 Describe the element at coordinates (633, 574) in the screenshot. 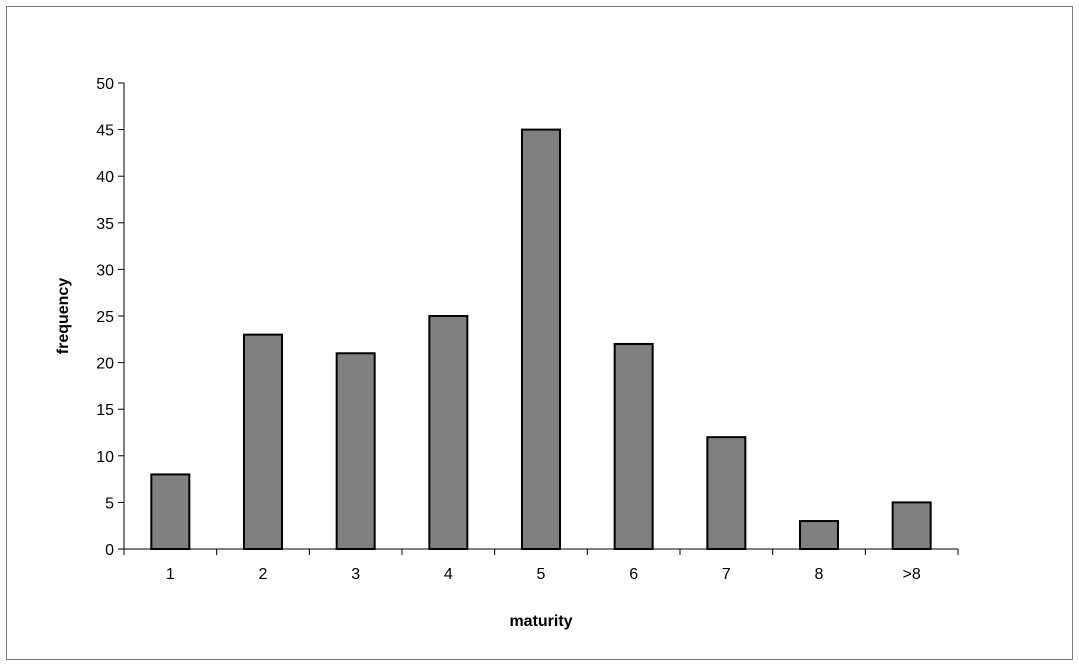

I see `x-tick-label: 6` at that location.